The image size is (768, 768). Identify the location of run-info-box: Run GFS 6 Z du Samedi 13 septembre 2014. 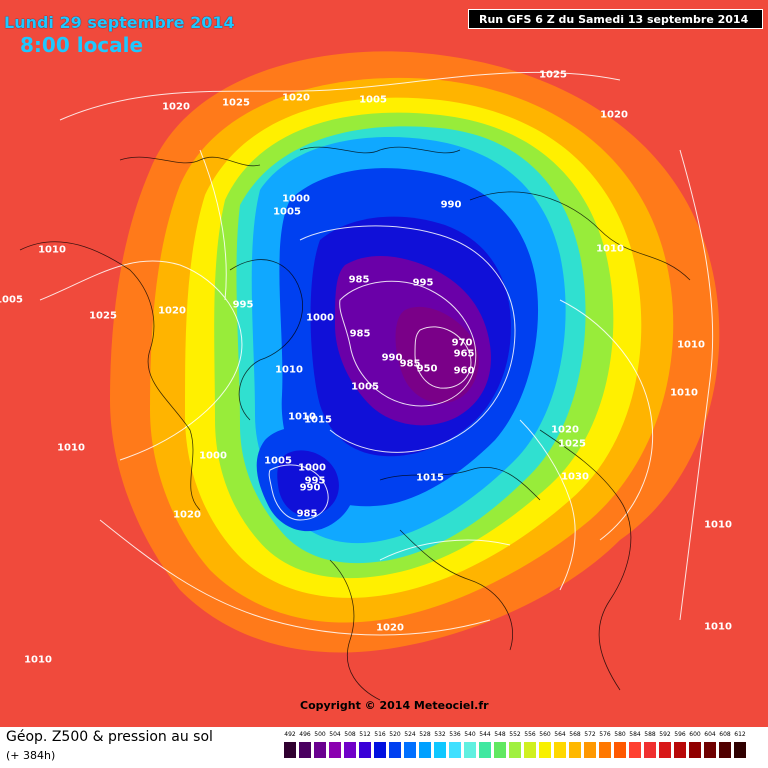
(615, 19).